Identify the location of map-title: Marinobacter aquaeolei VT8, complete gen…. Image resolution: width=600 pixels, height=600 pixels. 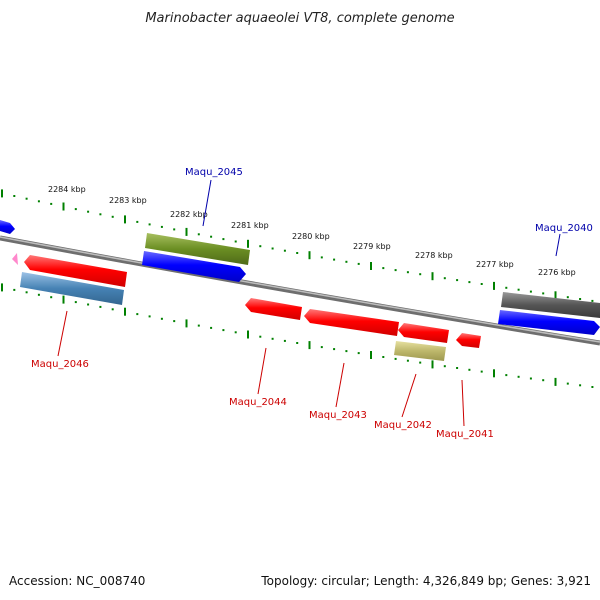
(299, 18).